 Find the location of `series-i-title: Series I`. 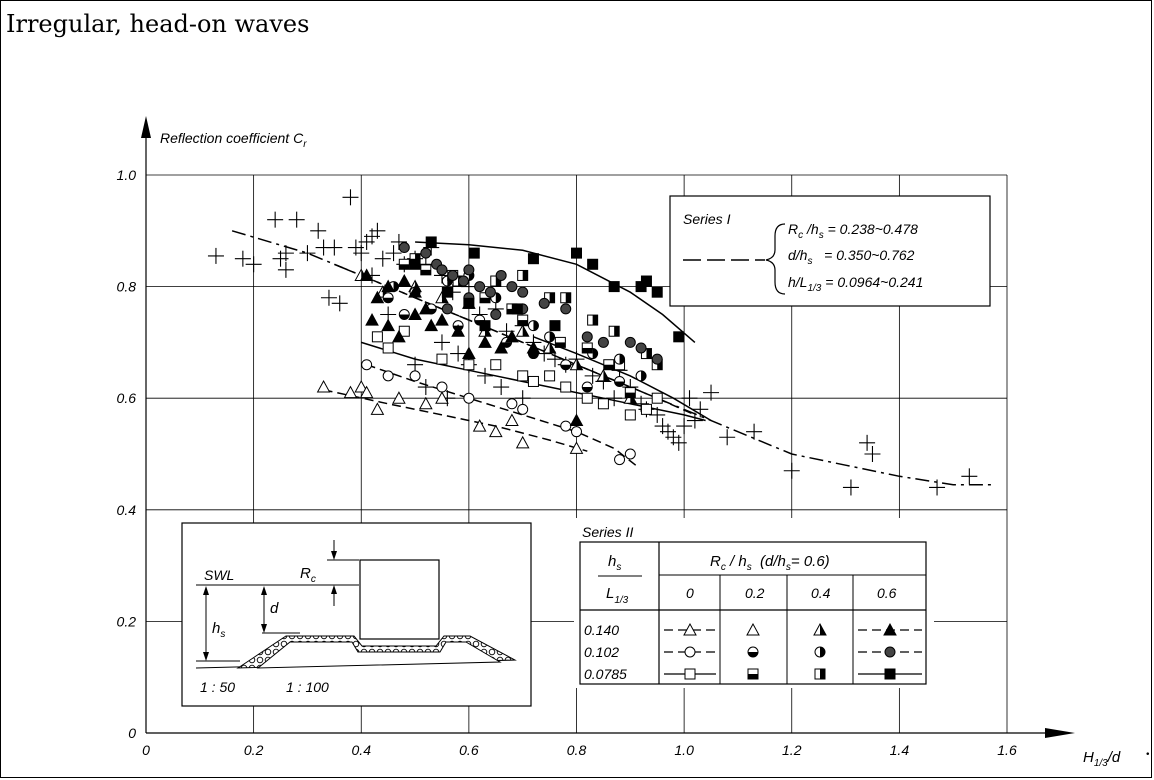

series-i-title: Series I is located at coordinates (707, 219).